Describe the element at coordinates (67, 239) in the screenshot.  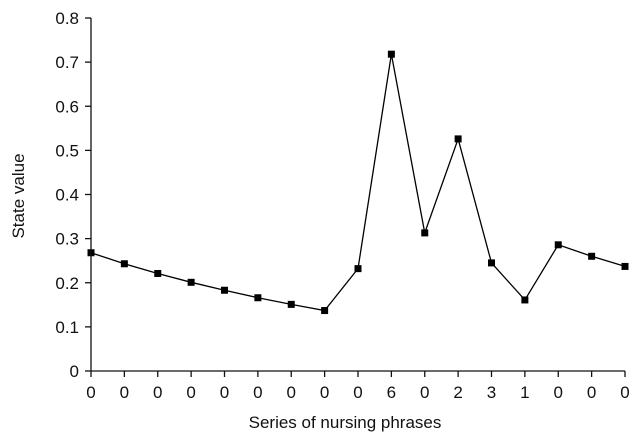
I see `y-tick-label: 0.3` at that location.